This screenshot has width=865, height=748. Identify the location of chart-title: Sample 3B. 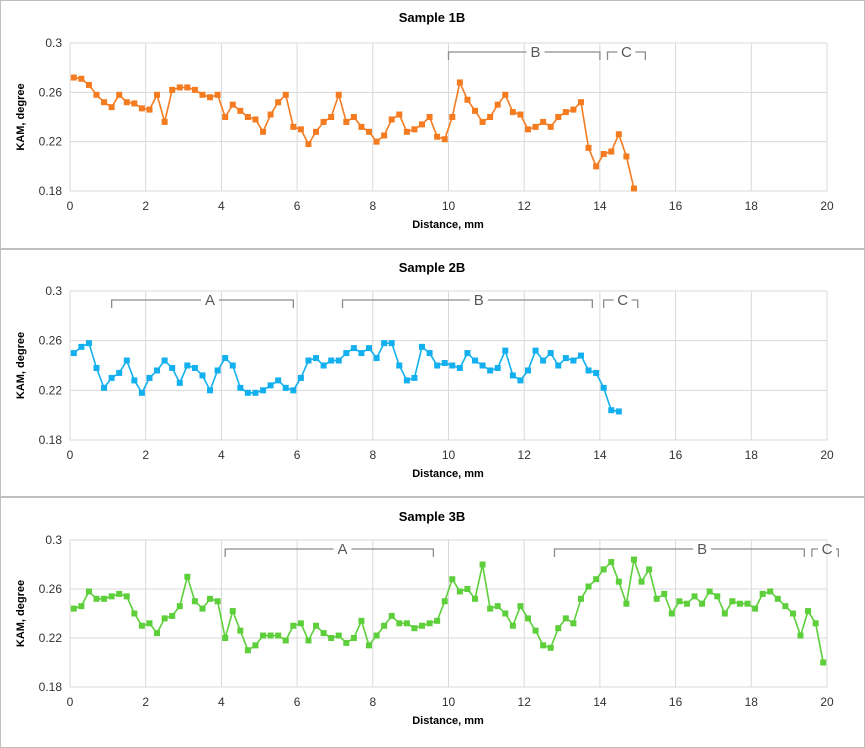
(432, 516).